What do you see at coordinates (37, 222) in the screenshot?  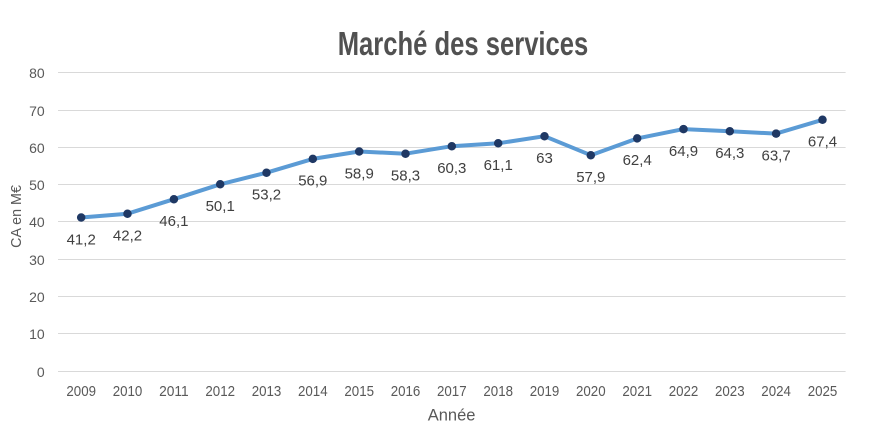 I see `svg-text: 40` at bounding box center [37, 222].